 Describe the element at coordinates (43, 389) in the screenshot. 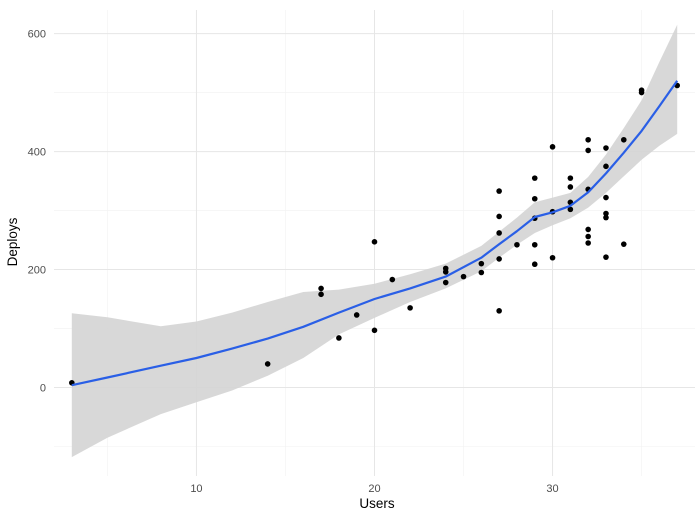

I see `y-tick-label: 0` at that location.